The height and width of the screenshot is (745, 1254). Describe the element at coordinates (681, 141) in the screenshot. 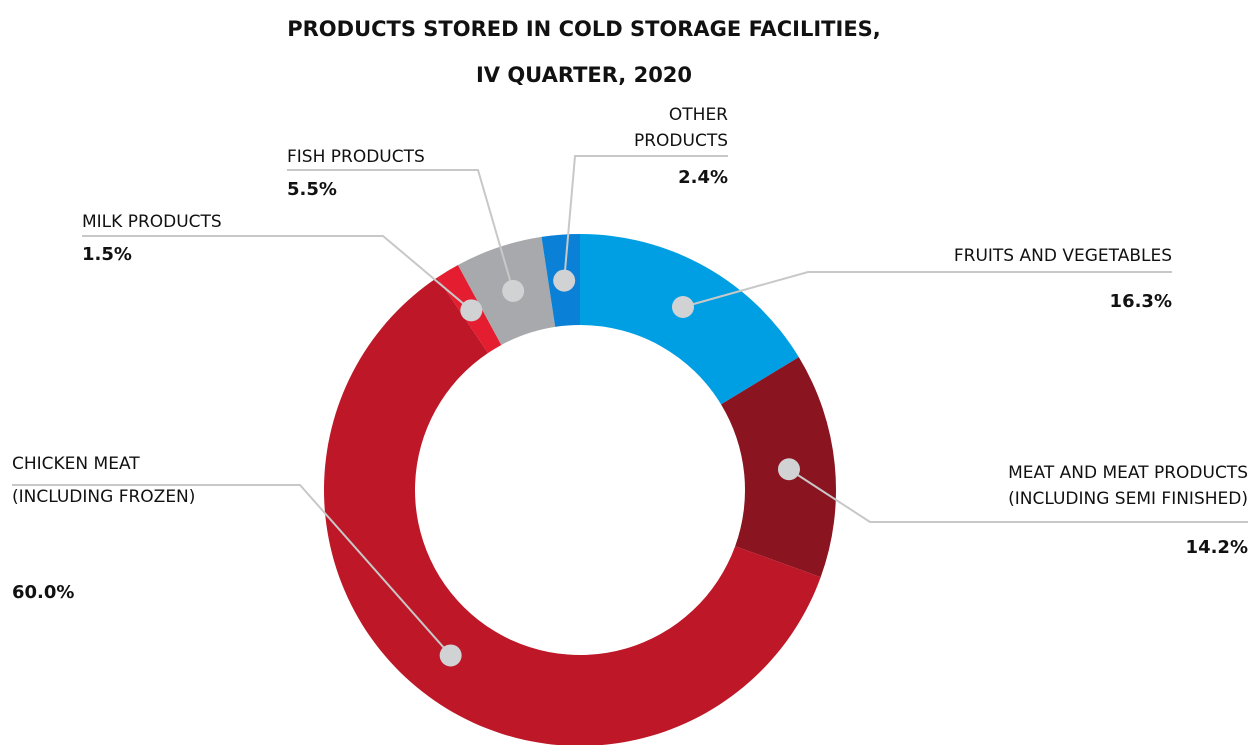

I see `category-label: PRODUCTS` at that location.